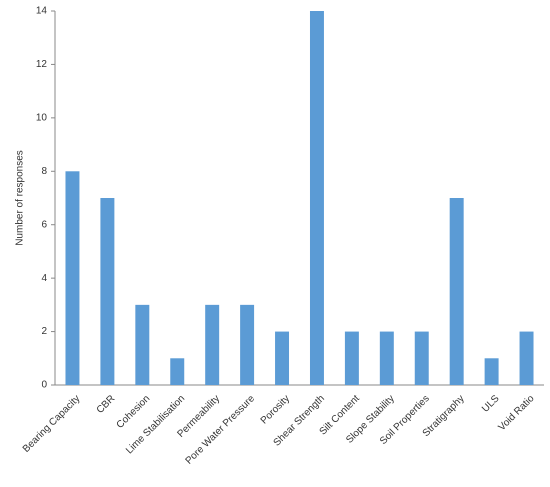  I want to click on y-tick-label: 2, so click(44, 331).